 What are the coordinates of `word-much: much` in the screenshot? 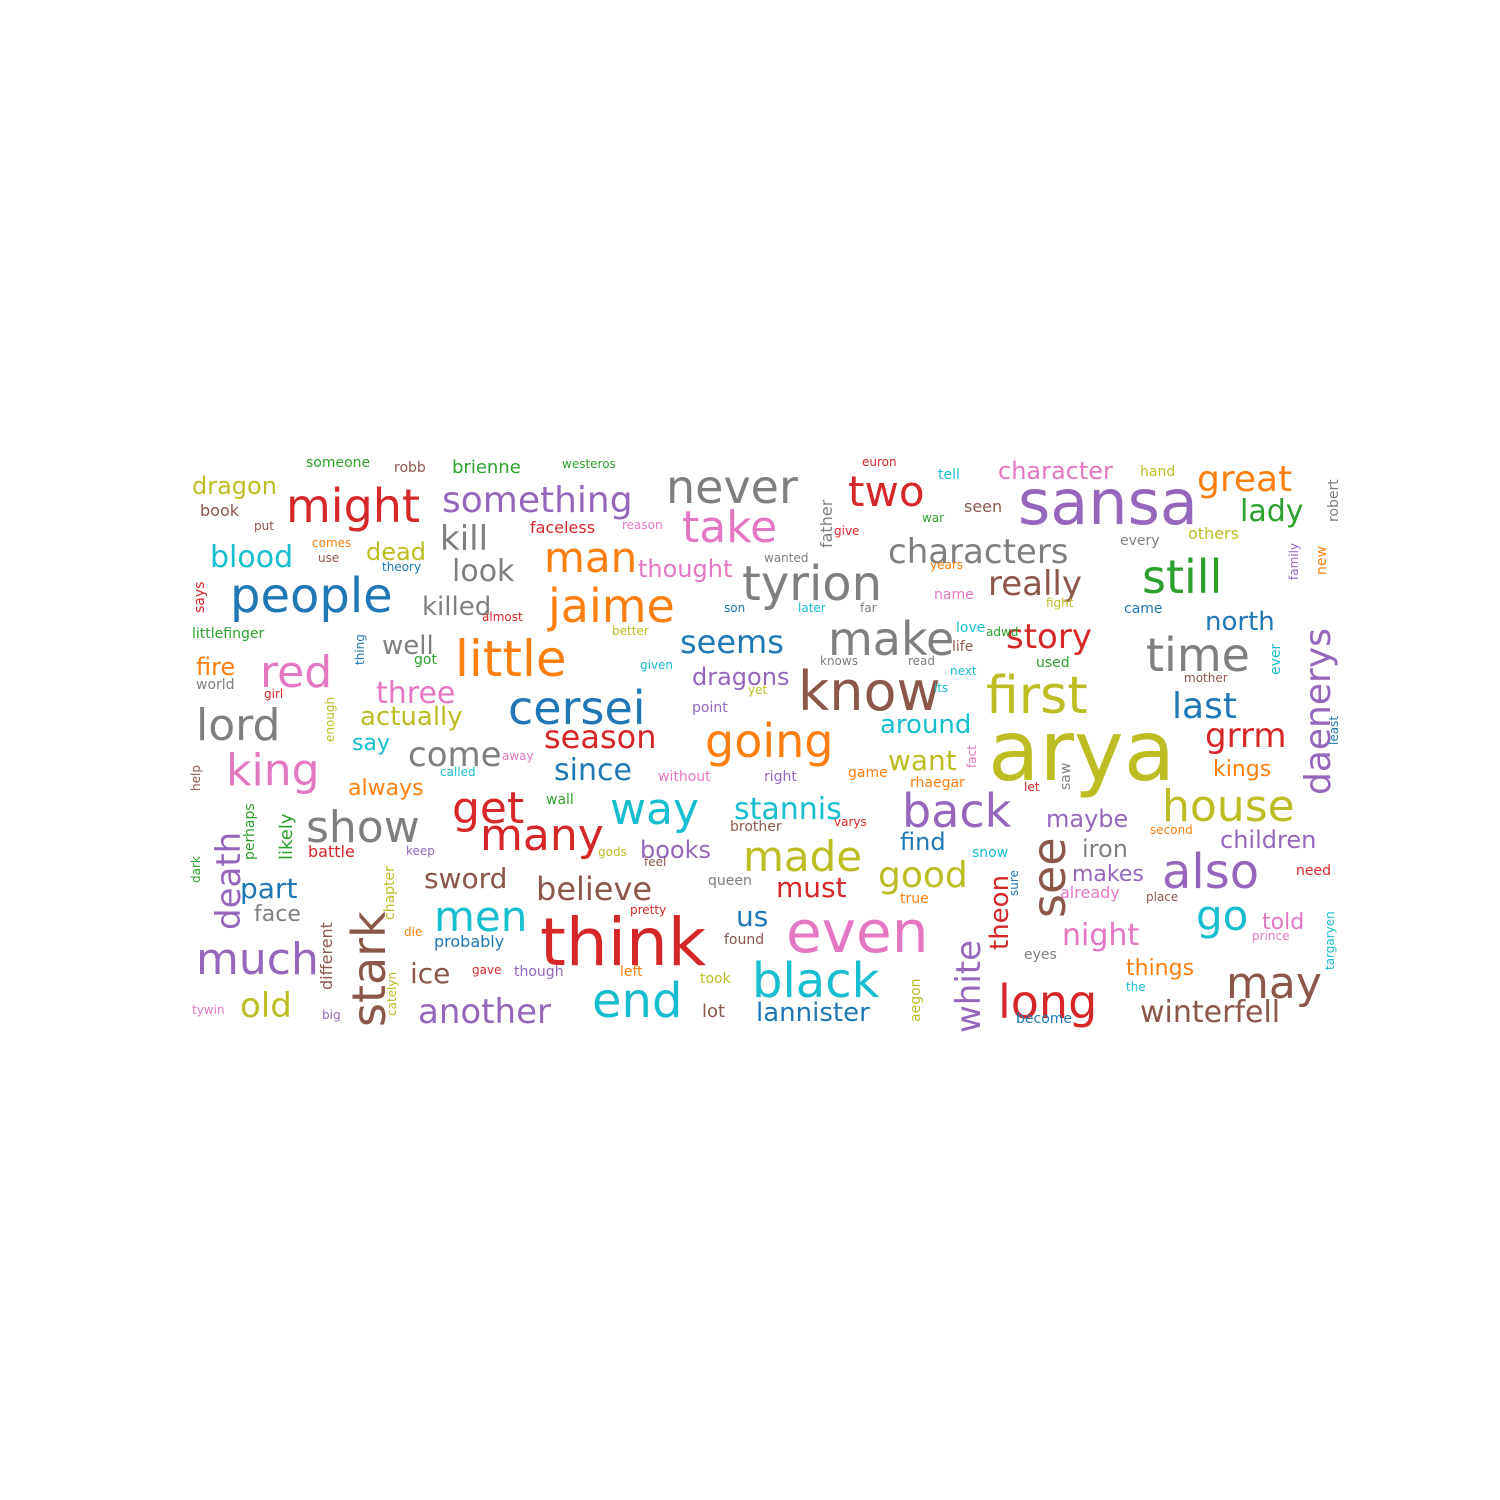 It's located at (257, 959).